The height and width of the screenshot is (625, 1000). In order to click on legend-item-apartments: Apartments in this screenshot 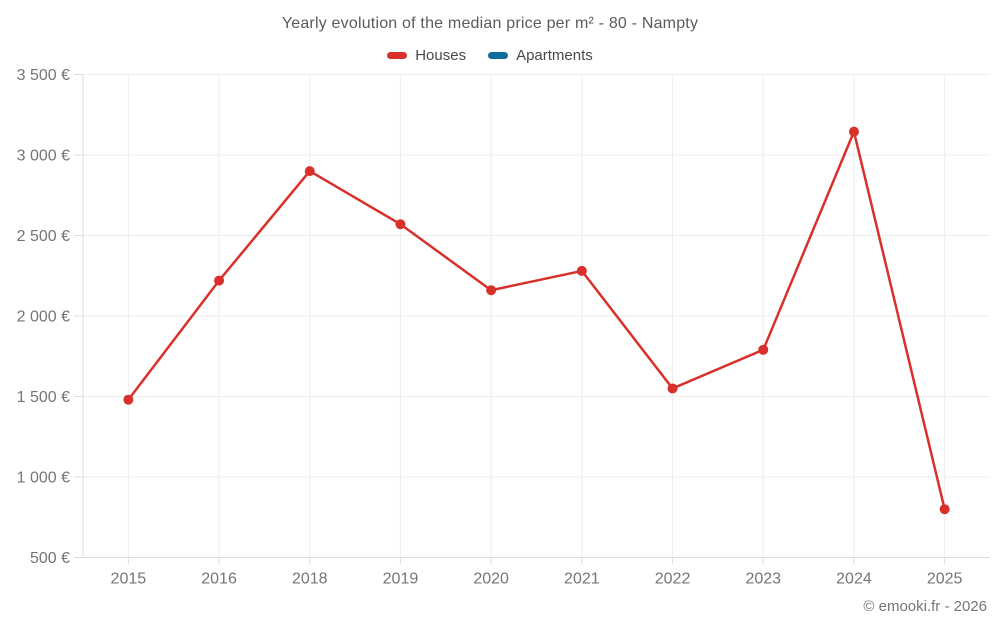, I will do `click(540, 55)`.